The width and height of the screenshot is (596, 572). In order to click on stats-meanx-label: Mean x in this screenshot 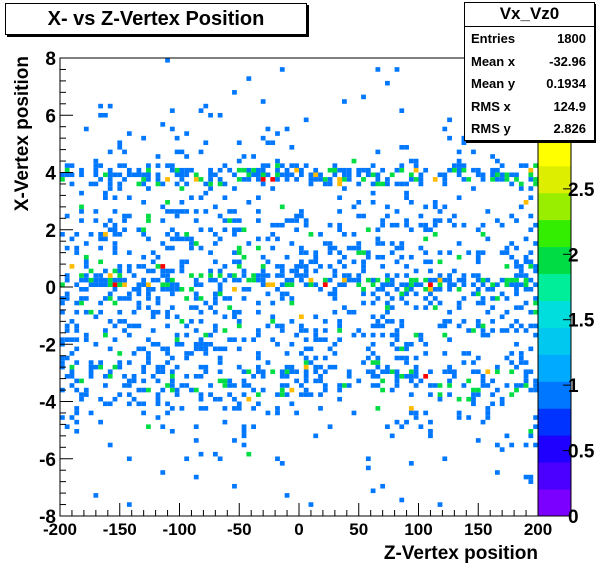, I will do `click(493, 61)`.